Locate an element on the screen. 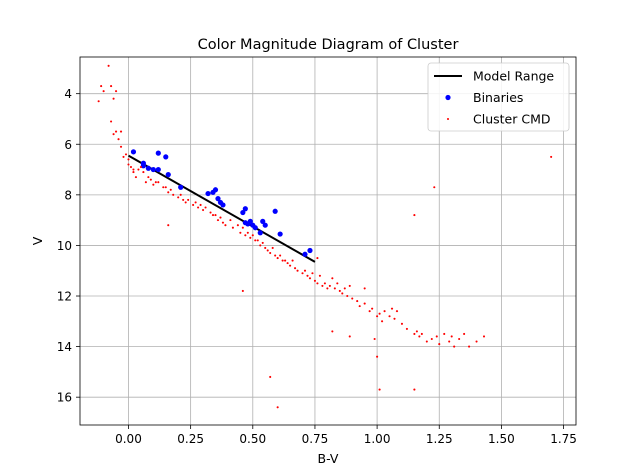 The width and height of the screenshot is (640, 476). y-tick-label: 6 is located at coordinates (68, 145).